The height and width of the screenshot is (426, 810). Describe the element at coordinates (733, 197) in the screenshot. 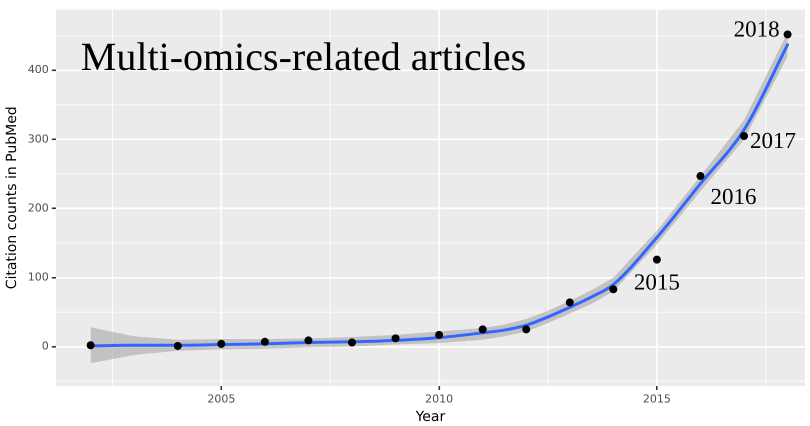

I see `annotation: 2016` at that location.